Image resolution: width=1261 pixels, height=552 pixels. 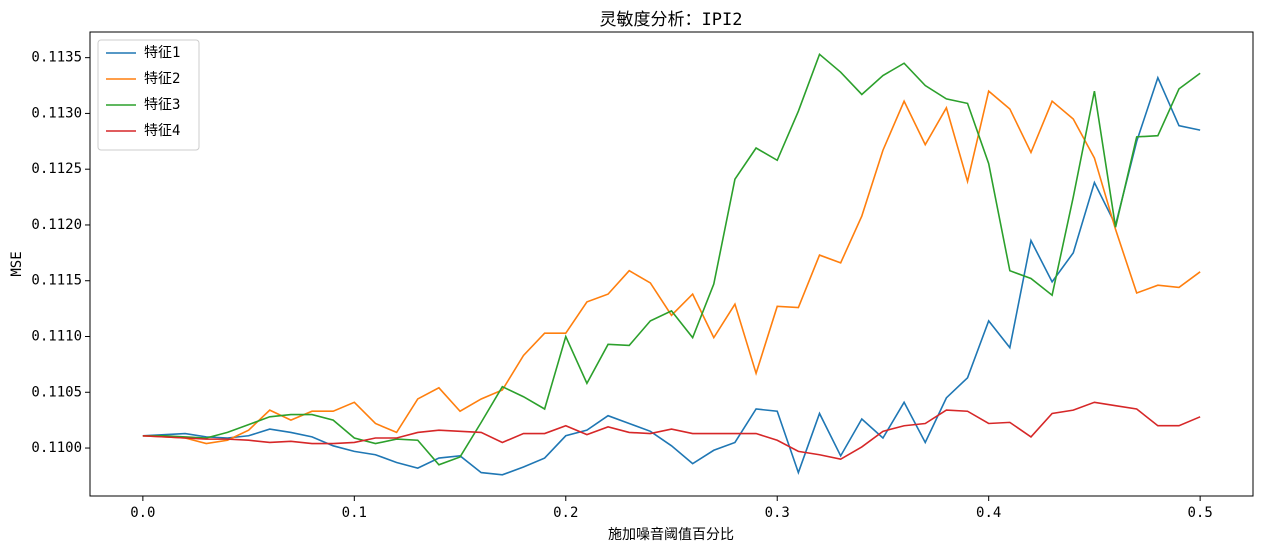 What do you see at coordinates (354, 513) in the screenshot?
I see `x-tick-label: 0.1` at bounding box center [354, 513].